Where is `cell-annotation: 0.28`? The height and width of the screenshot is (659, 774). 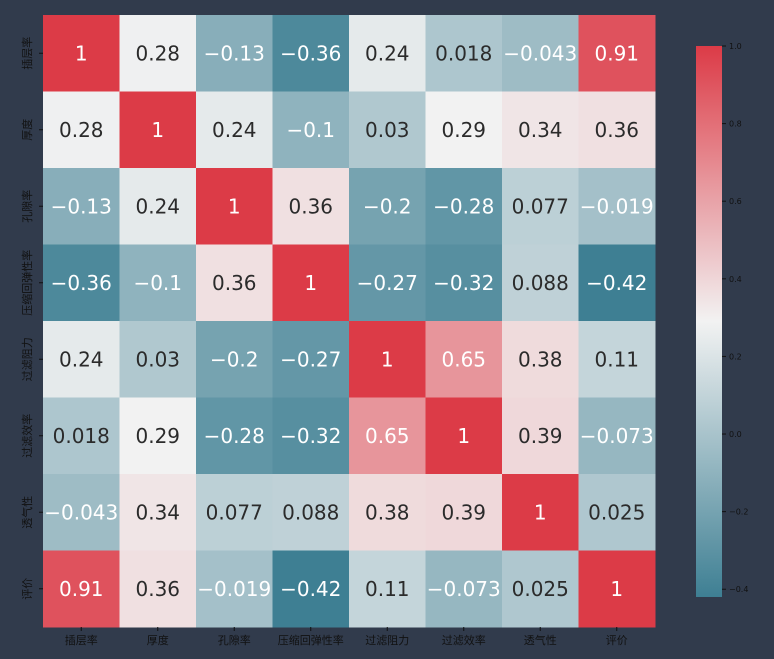
cell-annotation: 0.28 is located at coordinates (81, 130).